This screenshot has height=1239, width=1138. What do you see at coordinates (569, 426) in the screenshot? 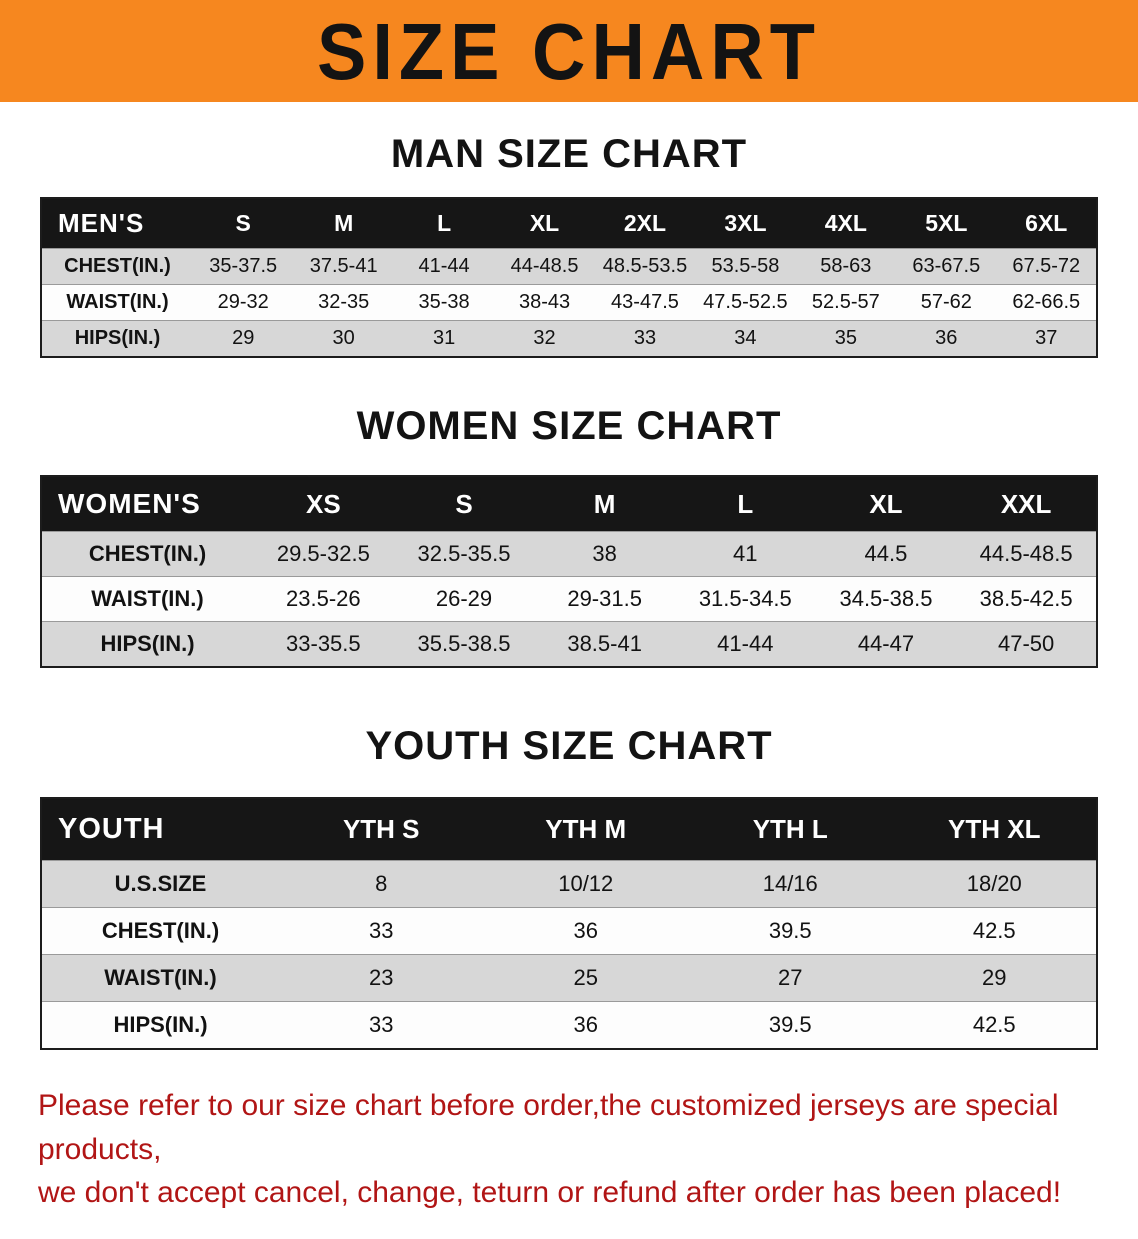
I see `women-section-heading: WOMEN SIZE CHART` at bounding box center [569, 426].